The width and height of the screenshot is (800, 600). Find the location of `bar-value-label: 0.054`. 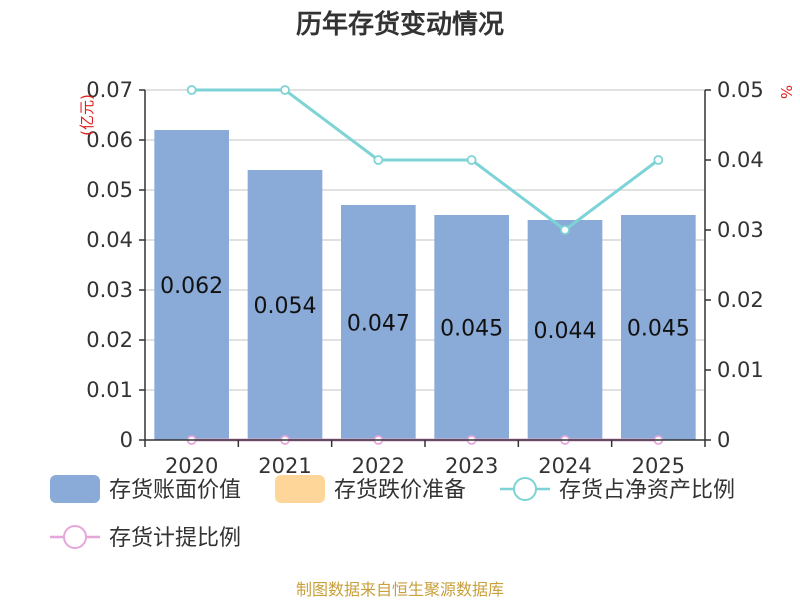

bar-value-label: 0.054 is located at coordinates (285, 306).